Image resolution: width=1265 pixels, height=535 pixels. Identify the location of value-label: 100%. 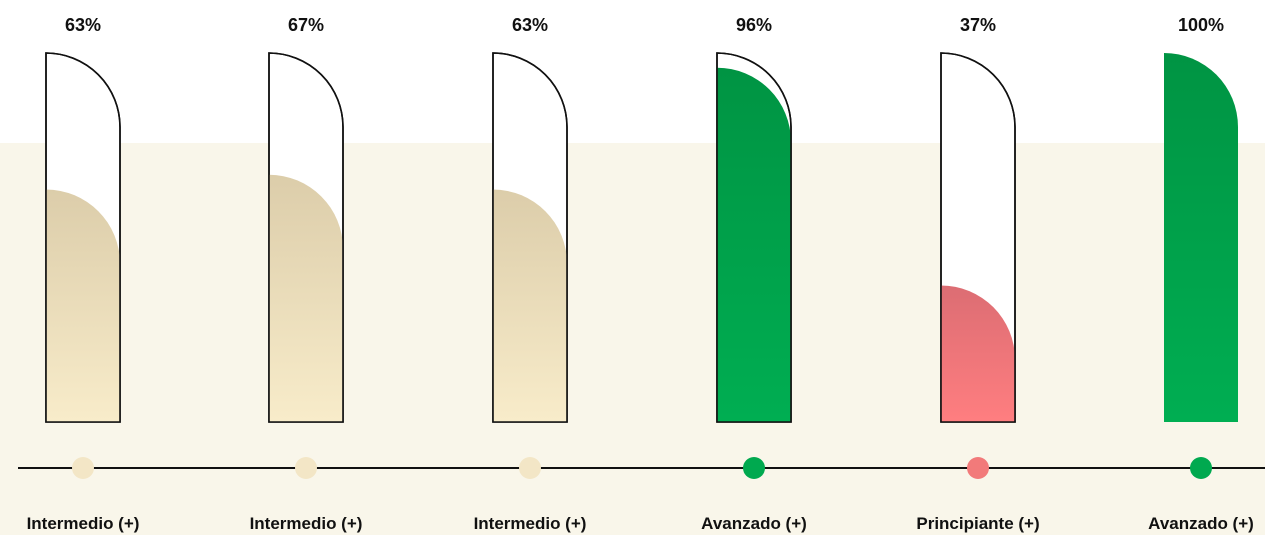
(1201, 25).